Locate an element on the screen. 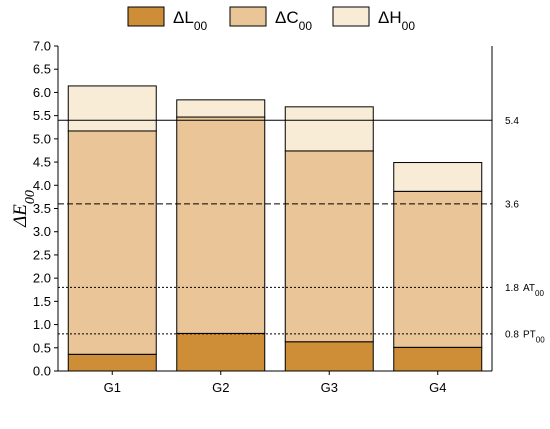  reference-line-label-2: 3.6 is located at coordinates (512, 204).